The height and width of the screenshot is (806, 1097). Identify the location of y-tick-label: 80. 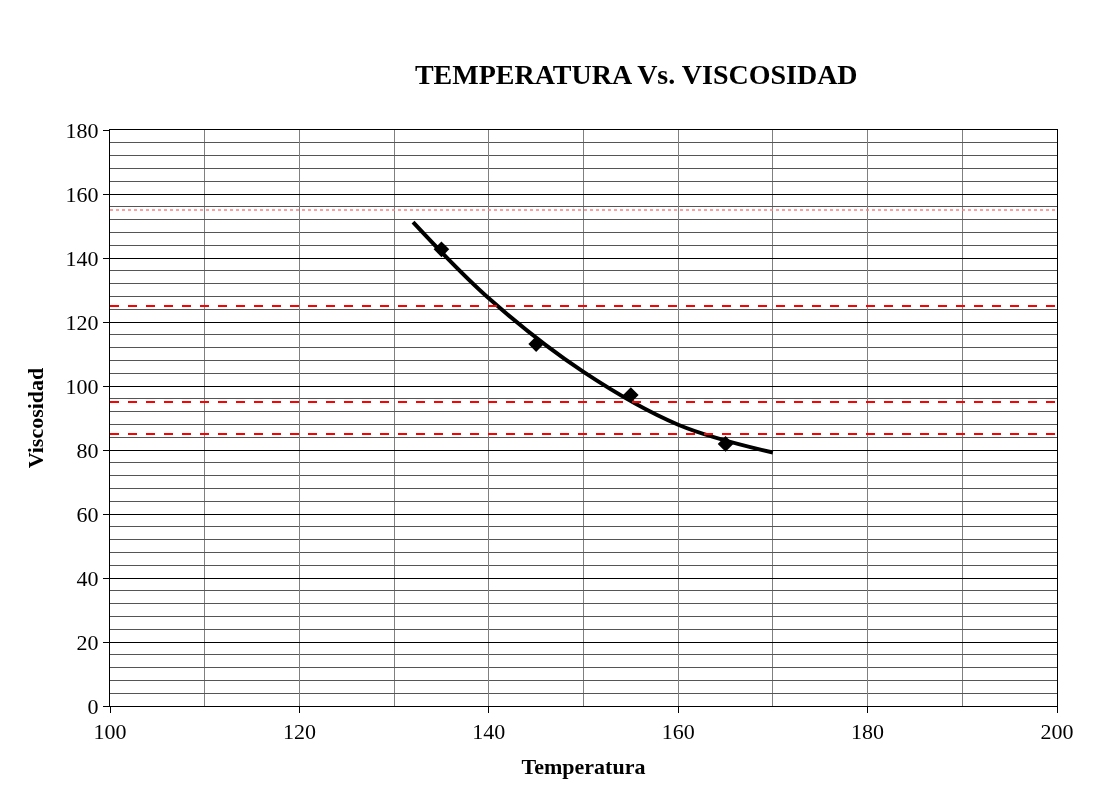
(87, 450).